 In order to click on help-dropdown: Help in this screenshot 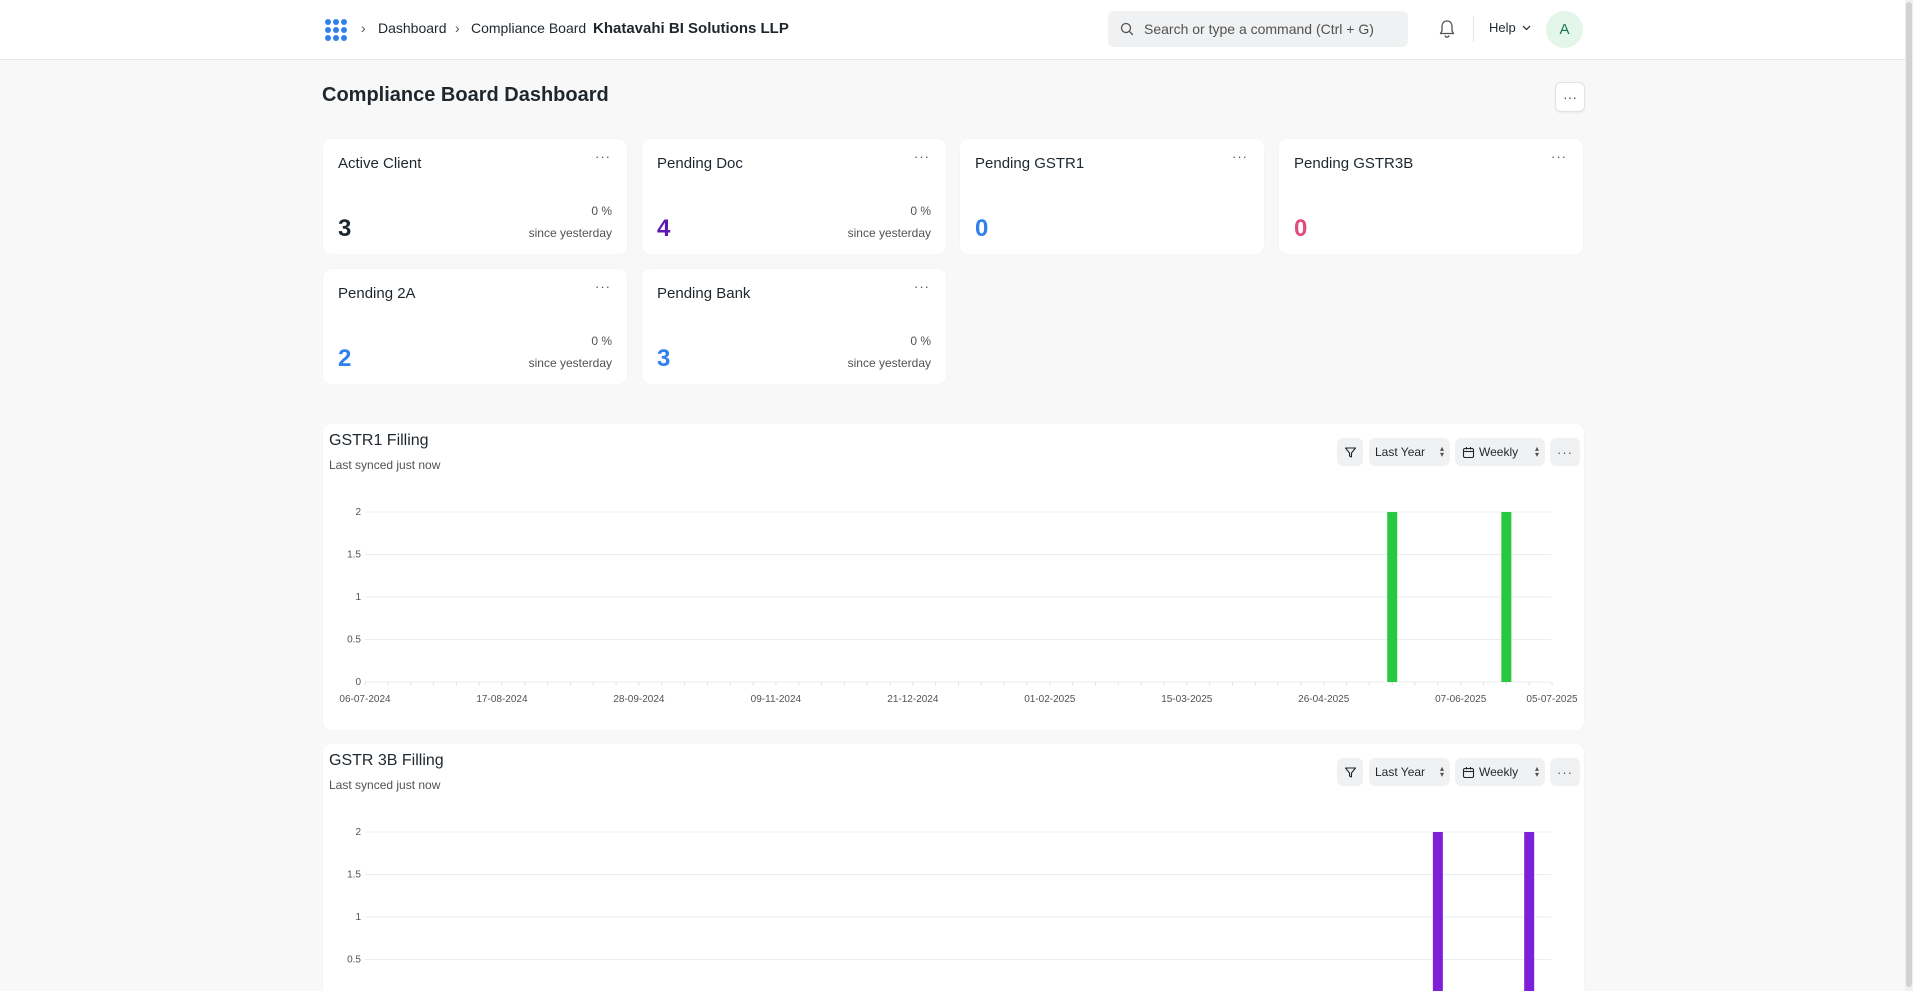, I will do `click(1510, 27)`.